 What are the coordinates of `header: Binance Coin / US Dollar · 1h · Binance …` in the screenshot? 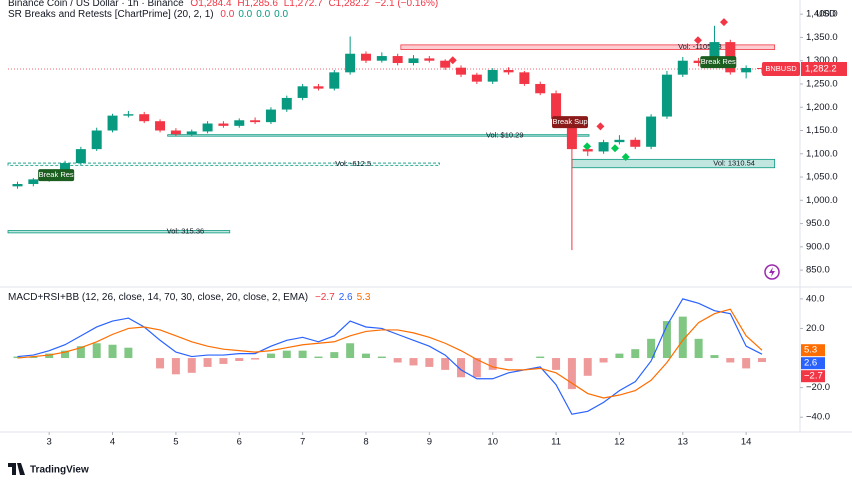 It's located at (223, 4).